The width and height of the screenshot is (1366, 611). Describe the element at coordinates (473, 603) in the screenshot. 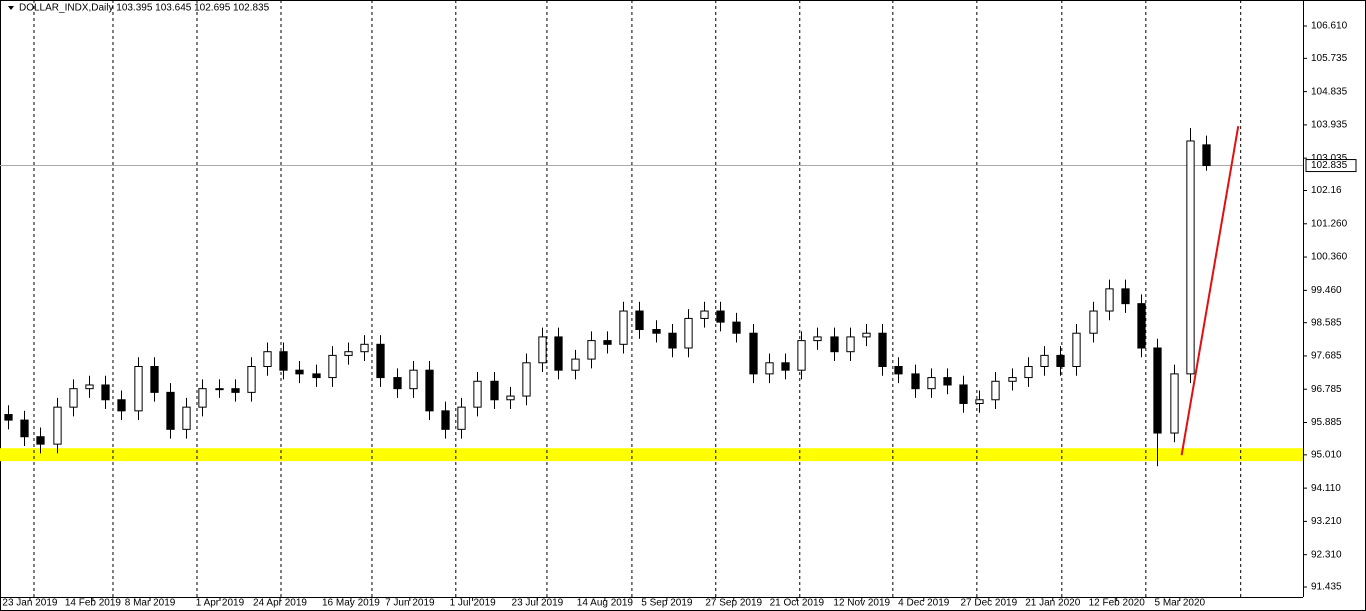

I see `x-tick-label: 1 Jul 2019` at that location.